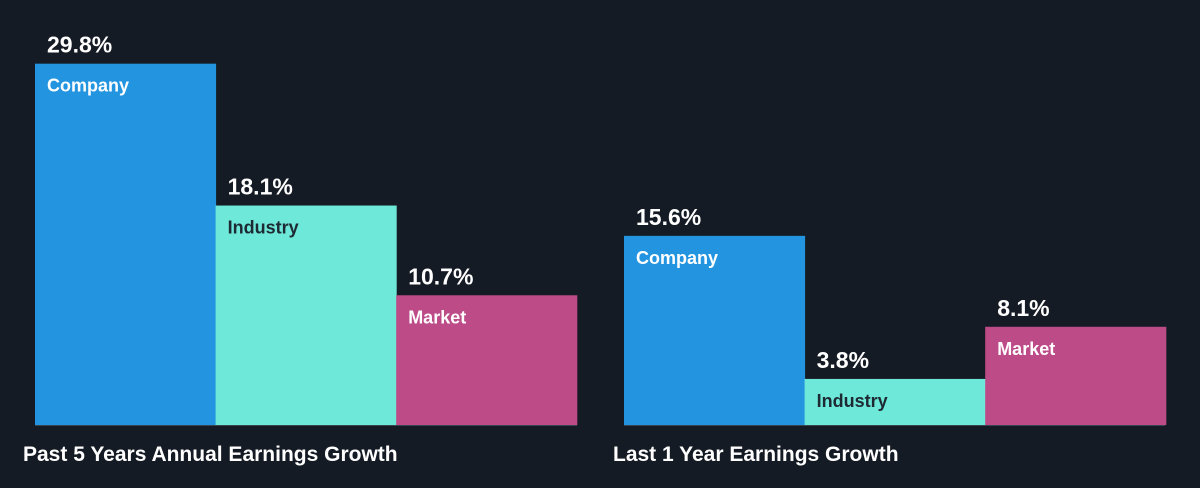 This screenshot has width=1200, height=488. What do you see at coordinates (210, 454) in the screenshot?
I see `chart-title-5-year: Past 5 Years Annual Earnings Growth` at bounding box center [210, 454].